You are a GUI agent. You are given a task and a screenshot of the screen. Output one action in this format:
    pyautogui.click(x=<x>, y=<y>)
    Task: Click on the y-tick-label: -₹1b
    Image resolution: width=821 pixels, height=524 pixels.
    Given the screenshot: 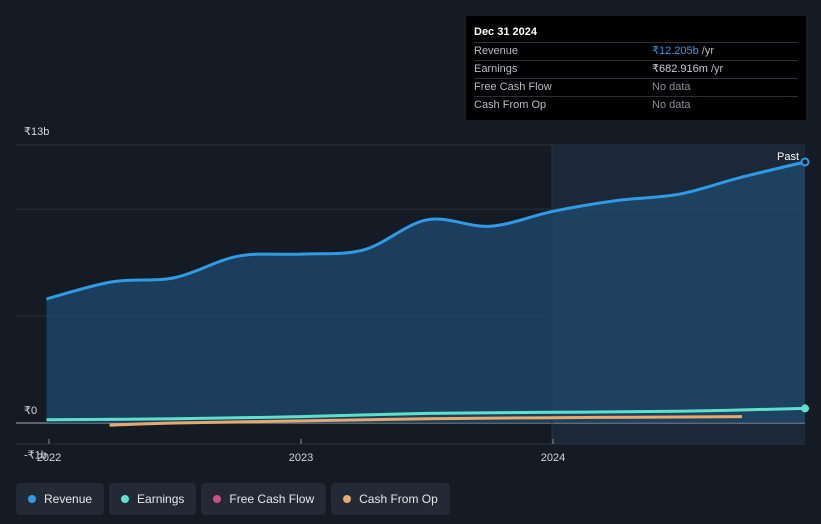 What is the action you would take?
    pyautogui.click(x=35, y=455)
    